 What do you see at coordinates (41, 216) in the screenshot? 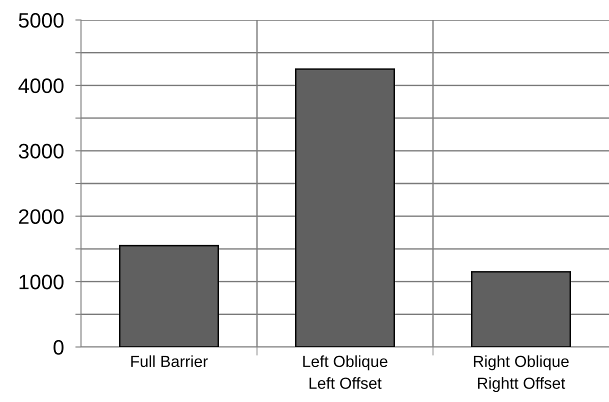
I see `y-tick-label: 2000` at bounding box center [41, 216].